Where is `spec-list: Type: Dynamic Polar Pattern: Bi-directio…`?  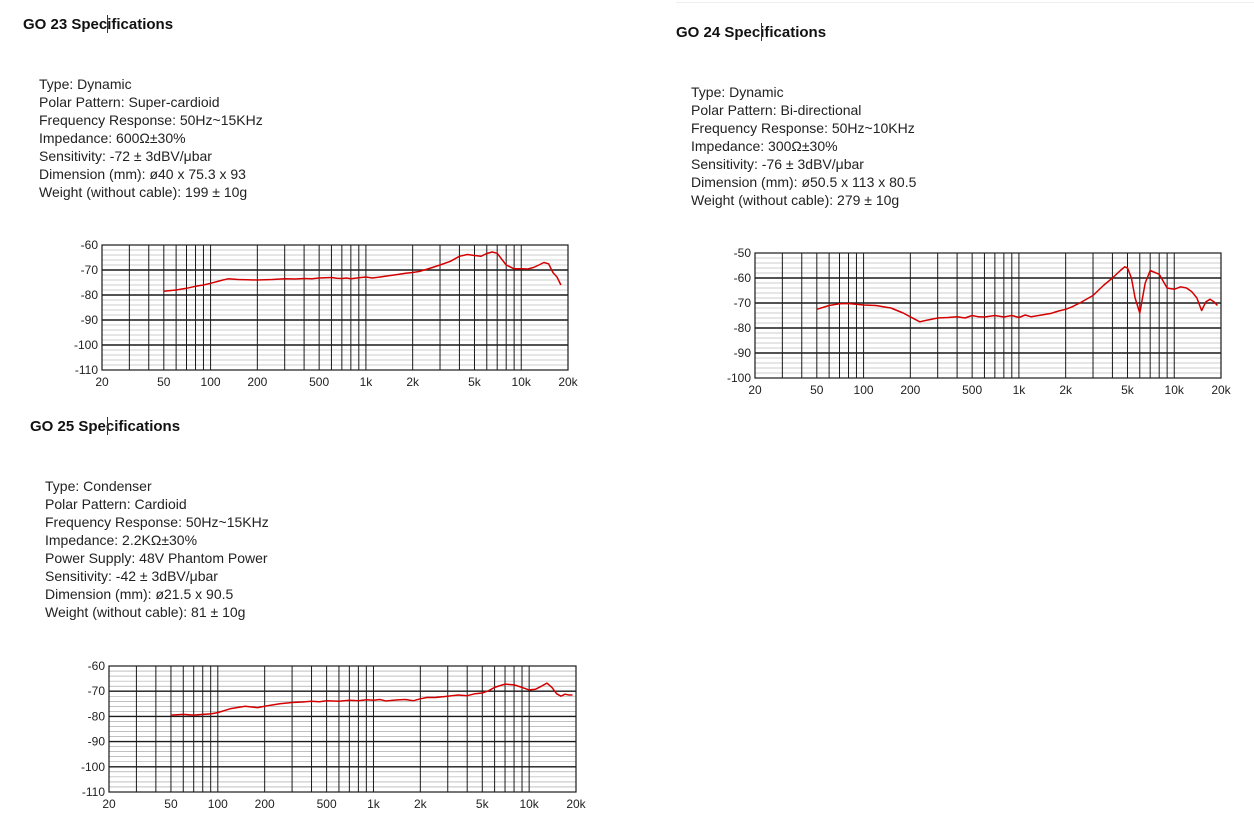
spec-list: Type: Dynamic Polar Pattern: Bi-directio… is located at coordinates (803, 146).